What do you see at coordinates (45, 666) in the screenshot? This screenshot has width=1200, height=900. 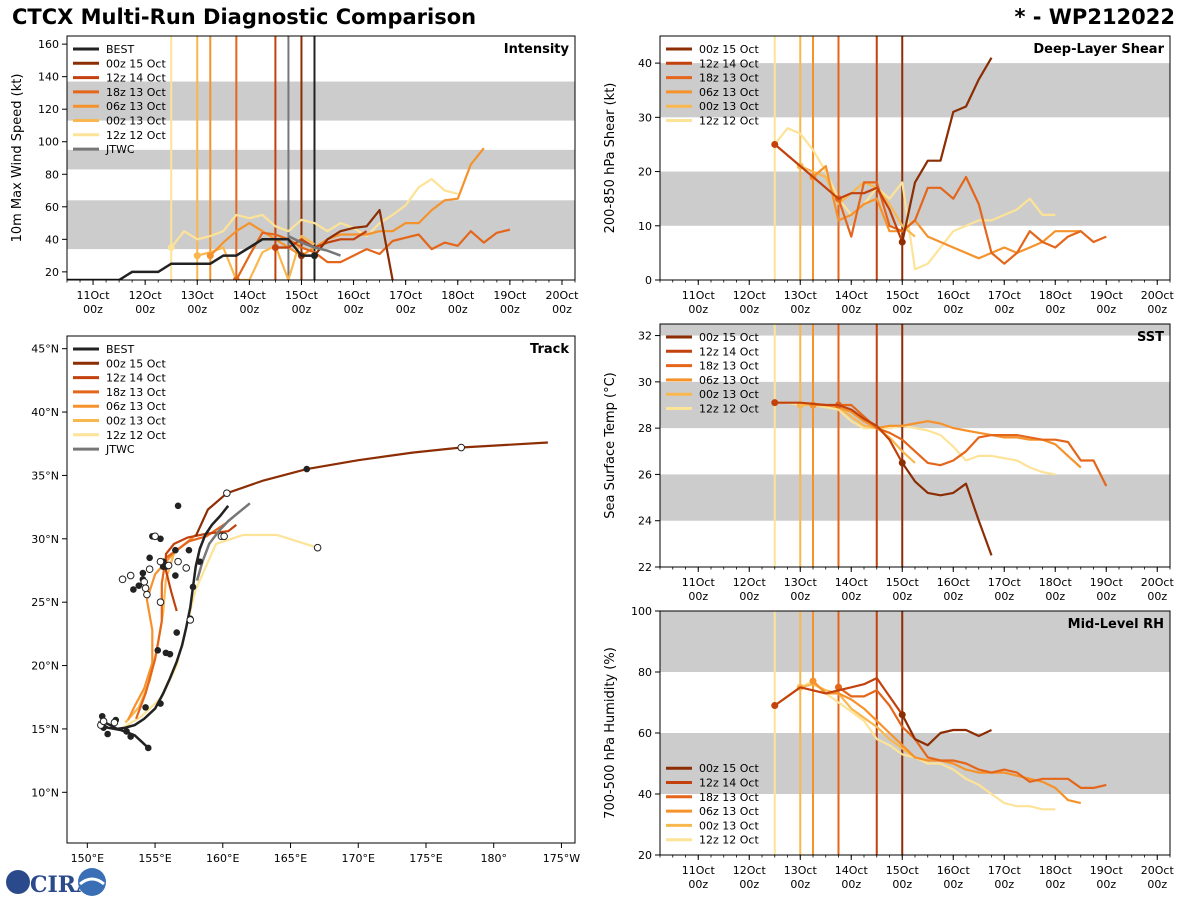 I see `y-tick-label: 20°N` at bounding box center [45, 666].